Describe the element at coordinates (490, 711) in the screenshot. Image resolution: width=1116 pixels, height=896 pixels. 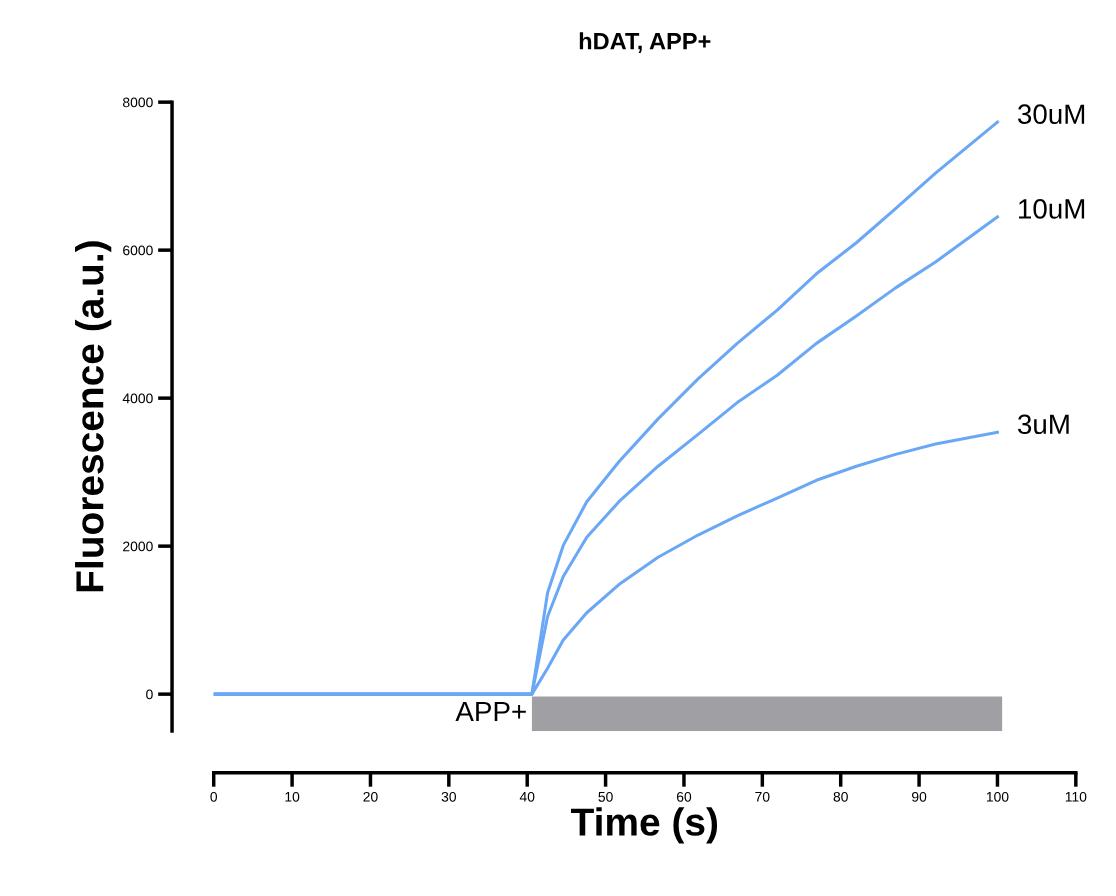
I see `band-label: APP+` at that location.